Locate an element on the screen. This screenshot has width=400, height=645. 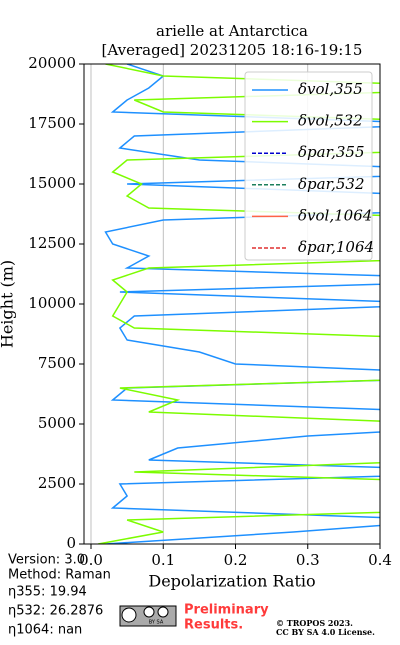
legend-label: δpar,355 is located at coordinates (331, 152).